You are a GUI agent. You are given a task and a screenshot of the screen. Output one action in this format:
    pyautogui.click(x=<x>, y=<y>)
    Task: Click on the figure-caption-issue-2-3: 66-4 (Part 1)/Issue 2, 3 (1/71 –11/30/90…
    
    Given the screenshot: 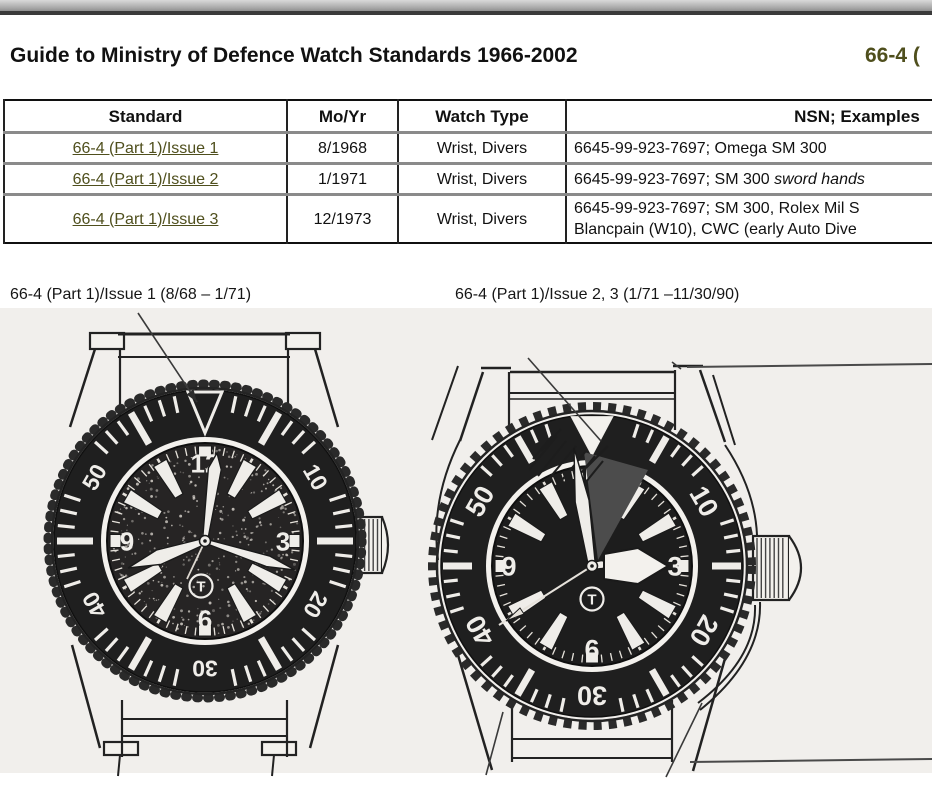 What is the action you would take?
    pyautogui.click(x=597, y=294)
    